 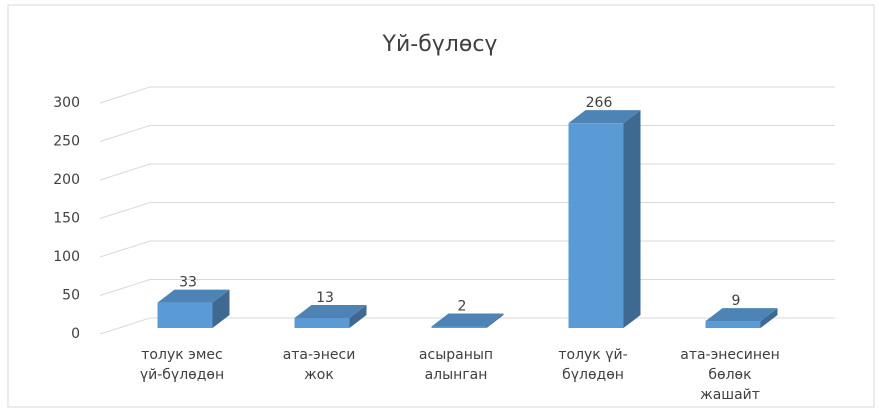 I want to click on x-tick-label-line: бүлөдөн, so click(x=593, y=375).